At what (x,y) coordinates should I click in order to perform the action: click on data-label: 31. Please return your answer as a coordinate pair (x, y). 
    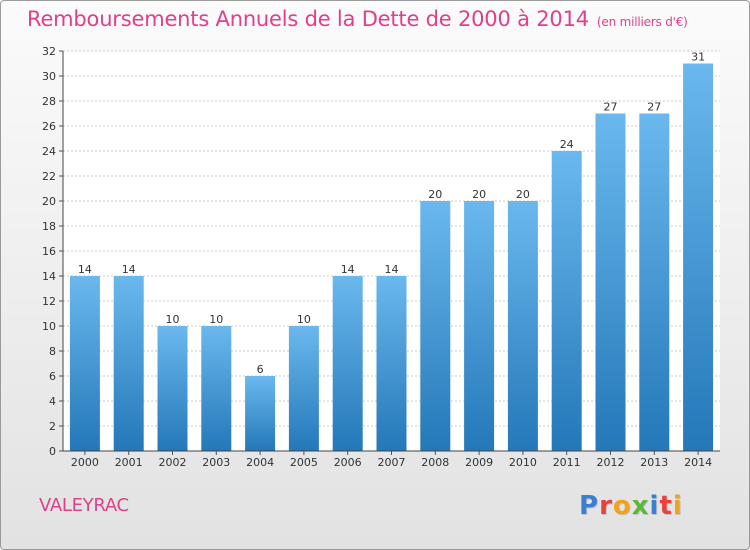
    Looking at the image, I should click on (698, 57).